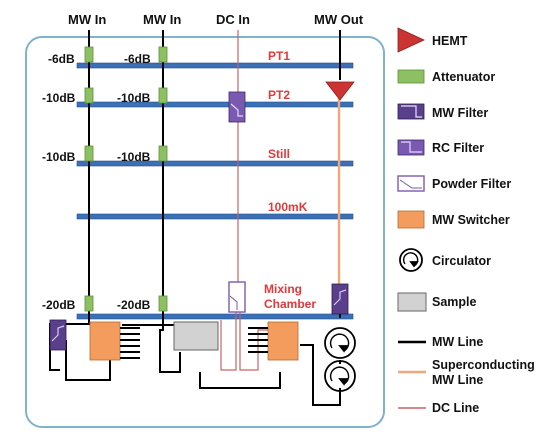 The height and width of the screenshot is (440, 556). I want to click on legend-label-hemt: HEMT, so click(450, 41).